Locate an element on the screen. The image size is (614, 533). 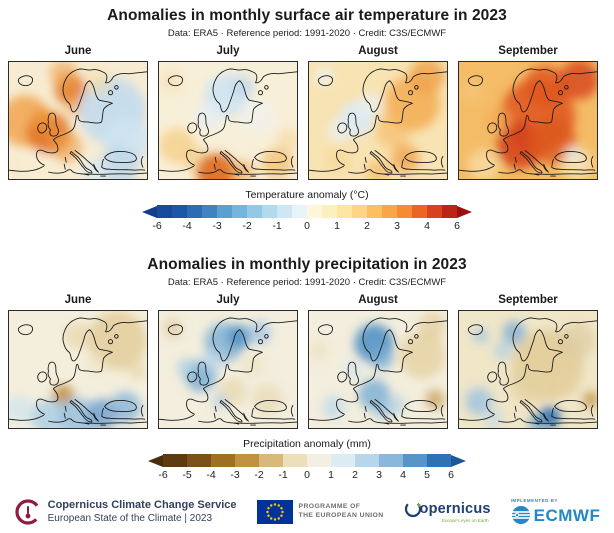
colorbar-tick: 5 is located at coordinates (427, 475).